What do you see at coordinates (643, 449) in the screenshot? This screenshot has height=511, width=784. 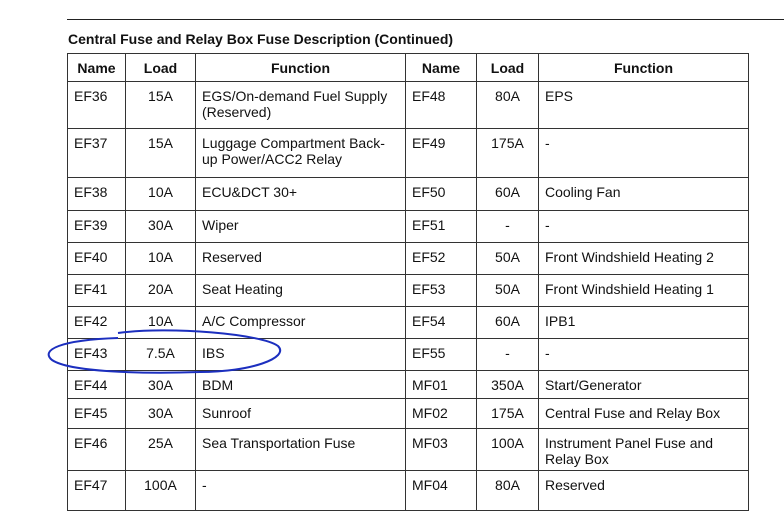 I see `table-cell: Instrument Panel Fuse and Relay Box` at bounding box center [643, 449].